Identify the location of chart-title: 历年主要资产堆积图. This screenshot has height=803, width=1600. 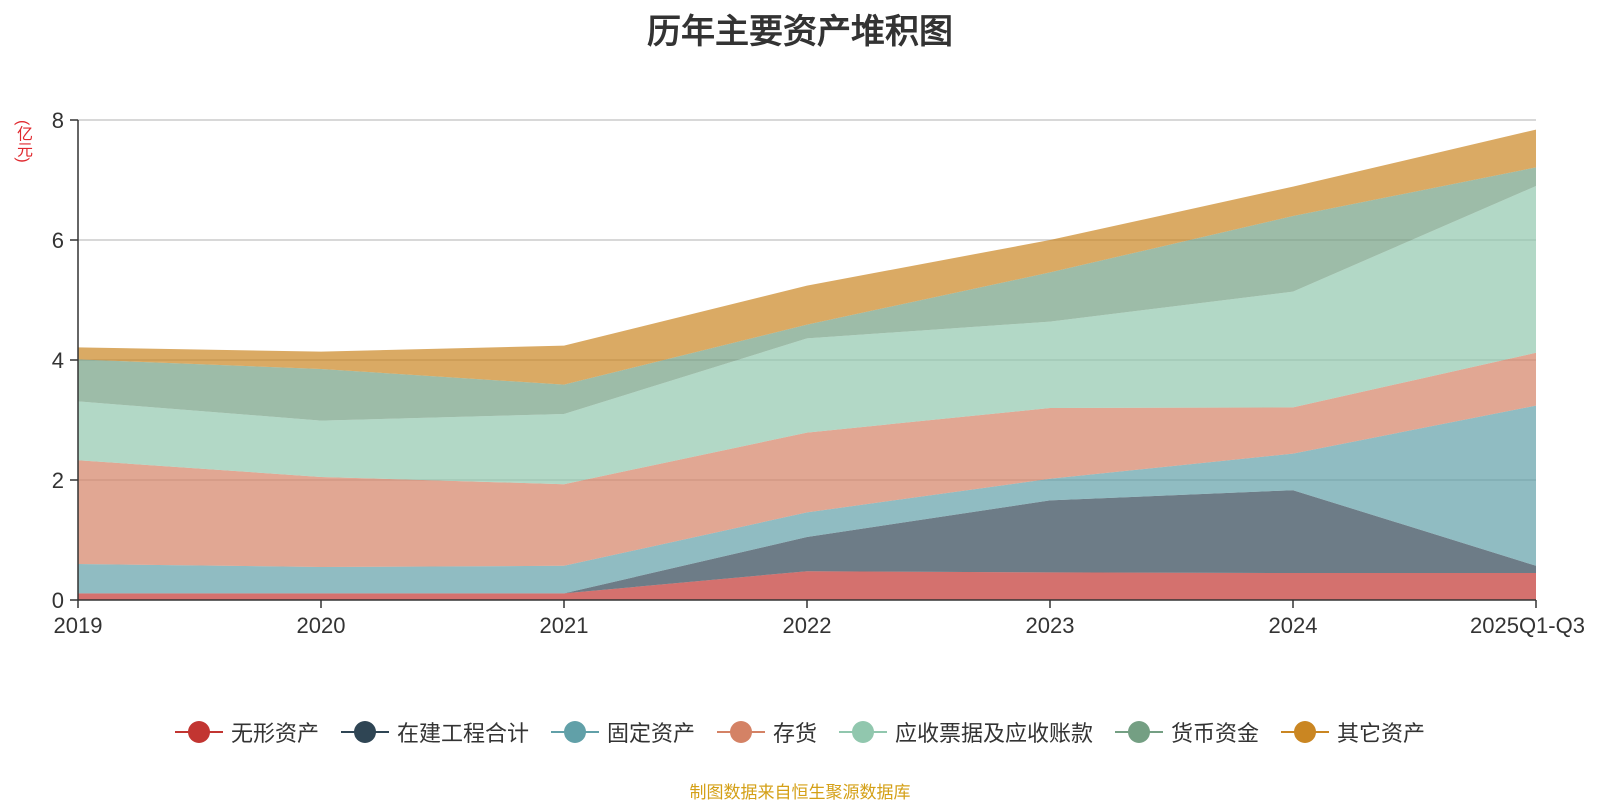
(800, 32).